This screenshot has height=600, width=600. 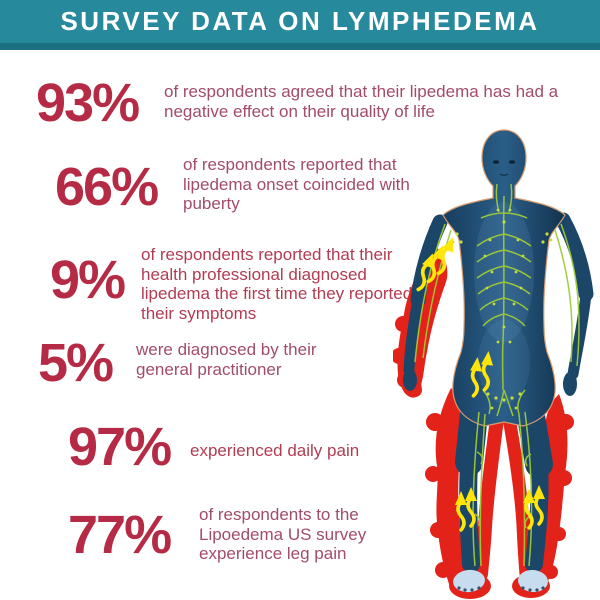 What do you see at coordinates (88, 280) in the screenshot?
I see `stat-value-9: 9%` at bounding box center [88, 280].